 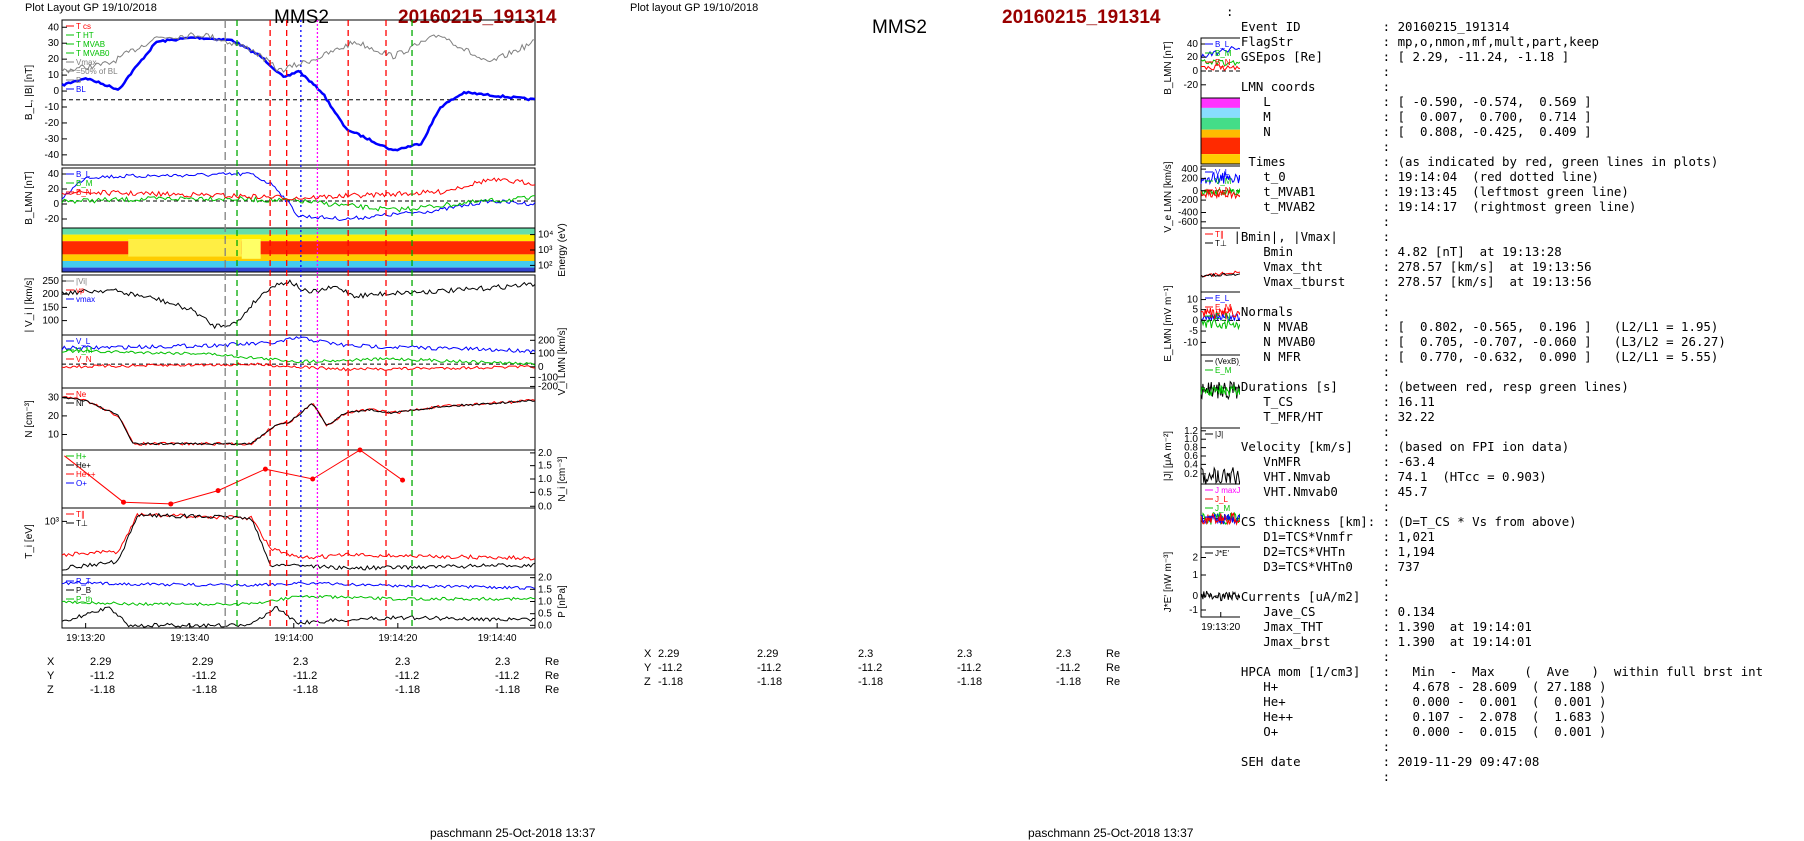 I want to click on left-ytick-label: 20, so click(x=54, y=189).